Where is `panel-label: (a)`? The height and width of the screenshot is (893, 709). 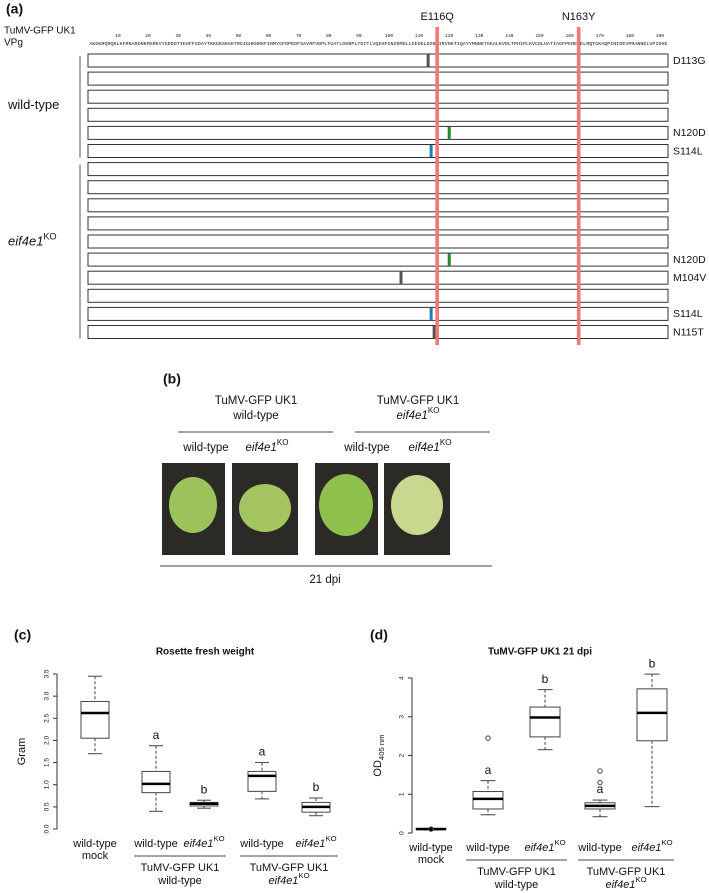
panel-label: (a) is located at coordinates (14, 9).